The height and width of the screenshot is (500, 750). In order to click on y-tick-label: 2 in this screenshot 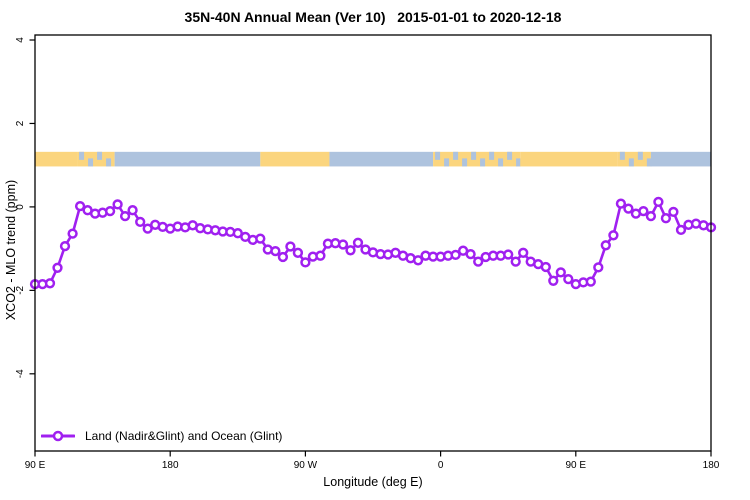, I will do `click(20, 123)`.